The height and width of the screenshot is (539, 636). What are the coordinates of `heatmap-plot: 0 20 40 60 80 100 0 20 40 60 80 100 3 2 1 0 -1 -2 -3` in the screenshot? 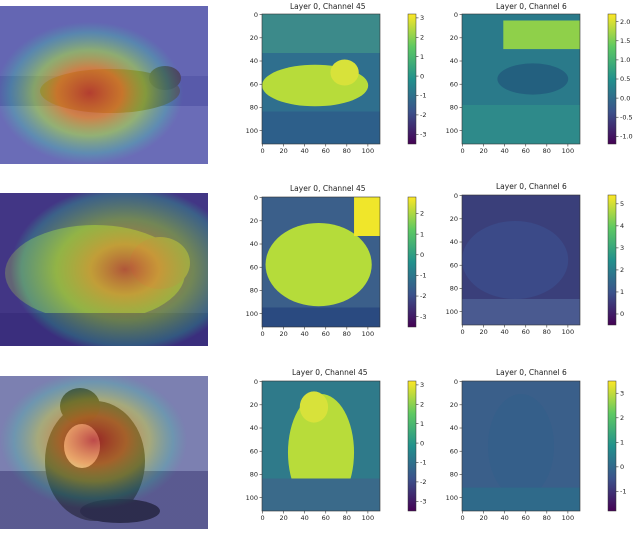 It's located at (336, 450).